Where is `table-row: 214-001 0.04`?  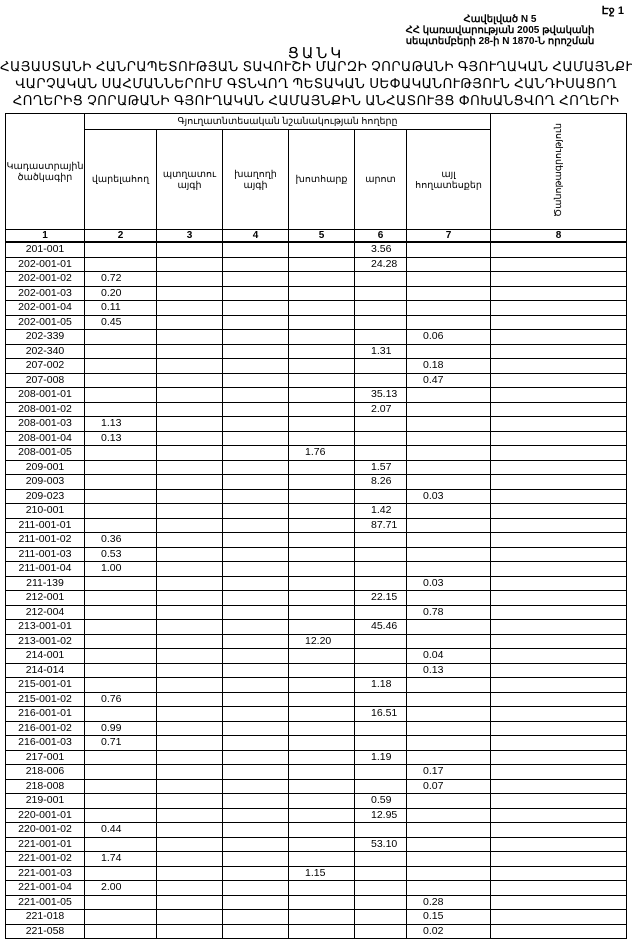 table-row: 214-001 0.04 is located at coordinates (316, 656).